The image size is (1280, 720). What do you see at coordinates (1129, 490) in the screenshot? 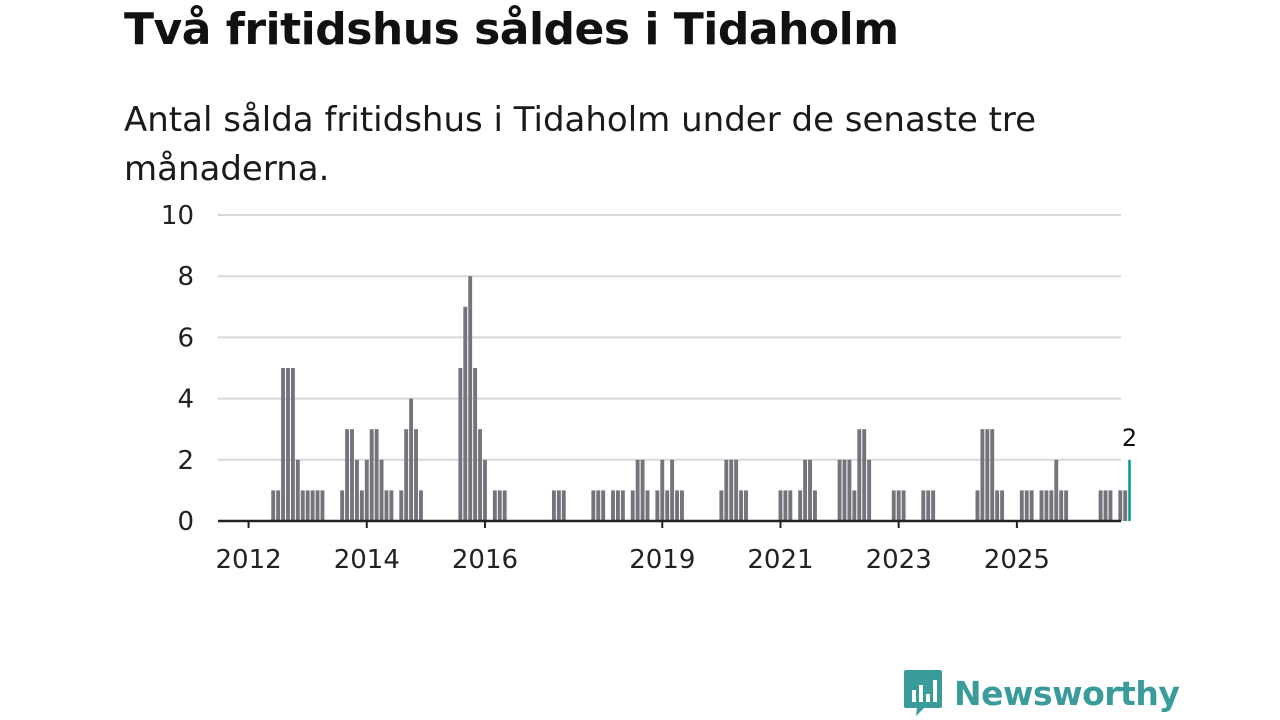
I see `bar-highlight` at bounding box center [1129, 490].